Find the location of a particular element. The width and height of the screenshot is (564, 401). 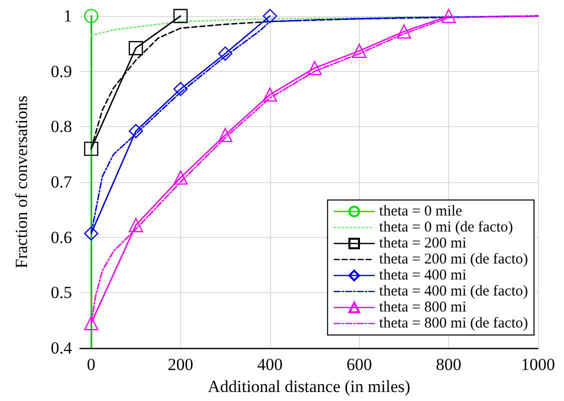

legend-label: theta = 200 mi (de facto) is located at coordinates (453, 260).